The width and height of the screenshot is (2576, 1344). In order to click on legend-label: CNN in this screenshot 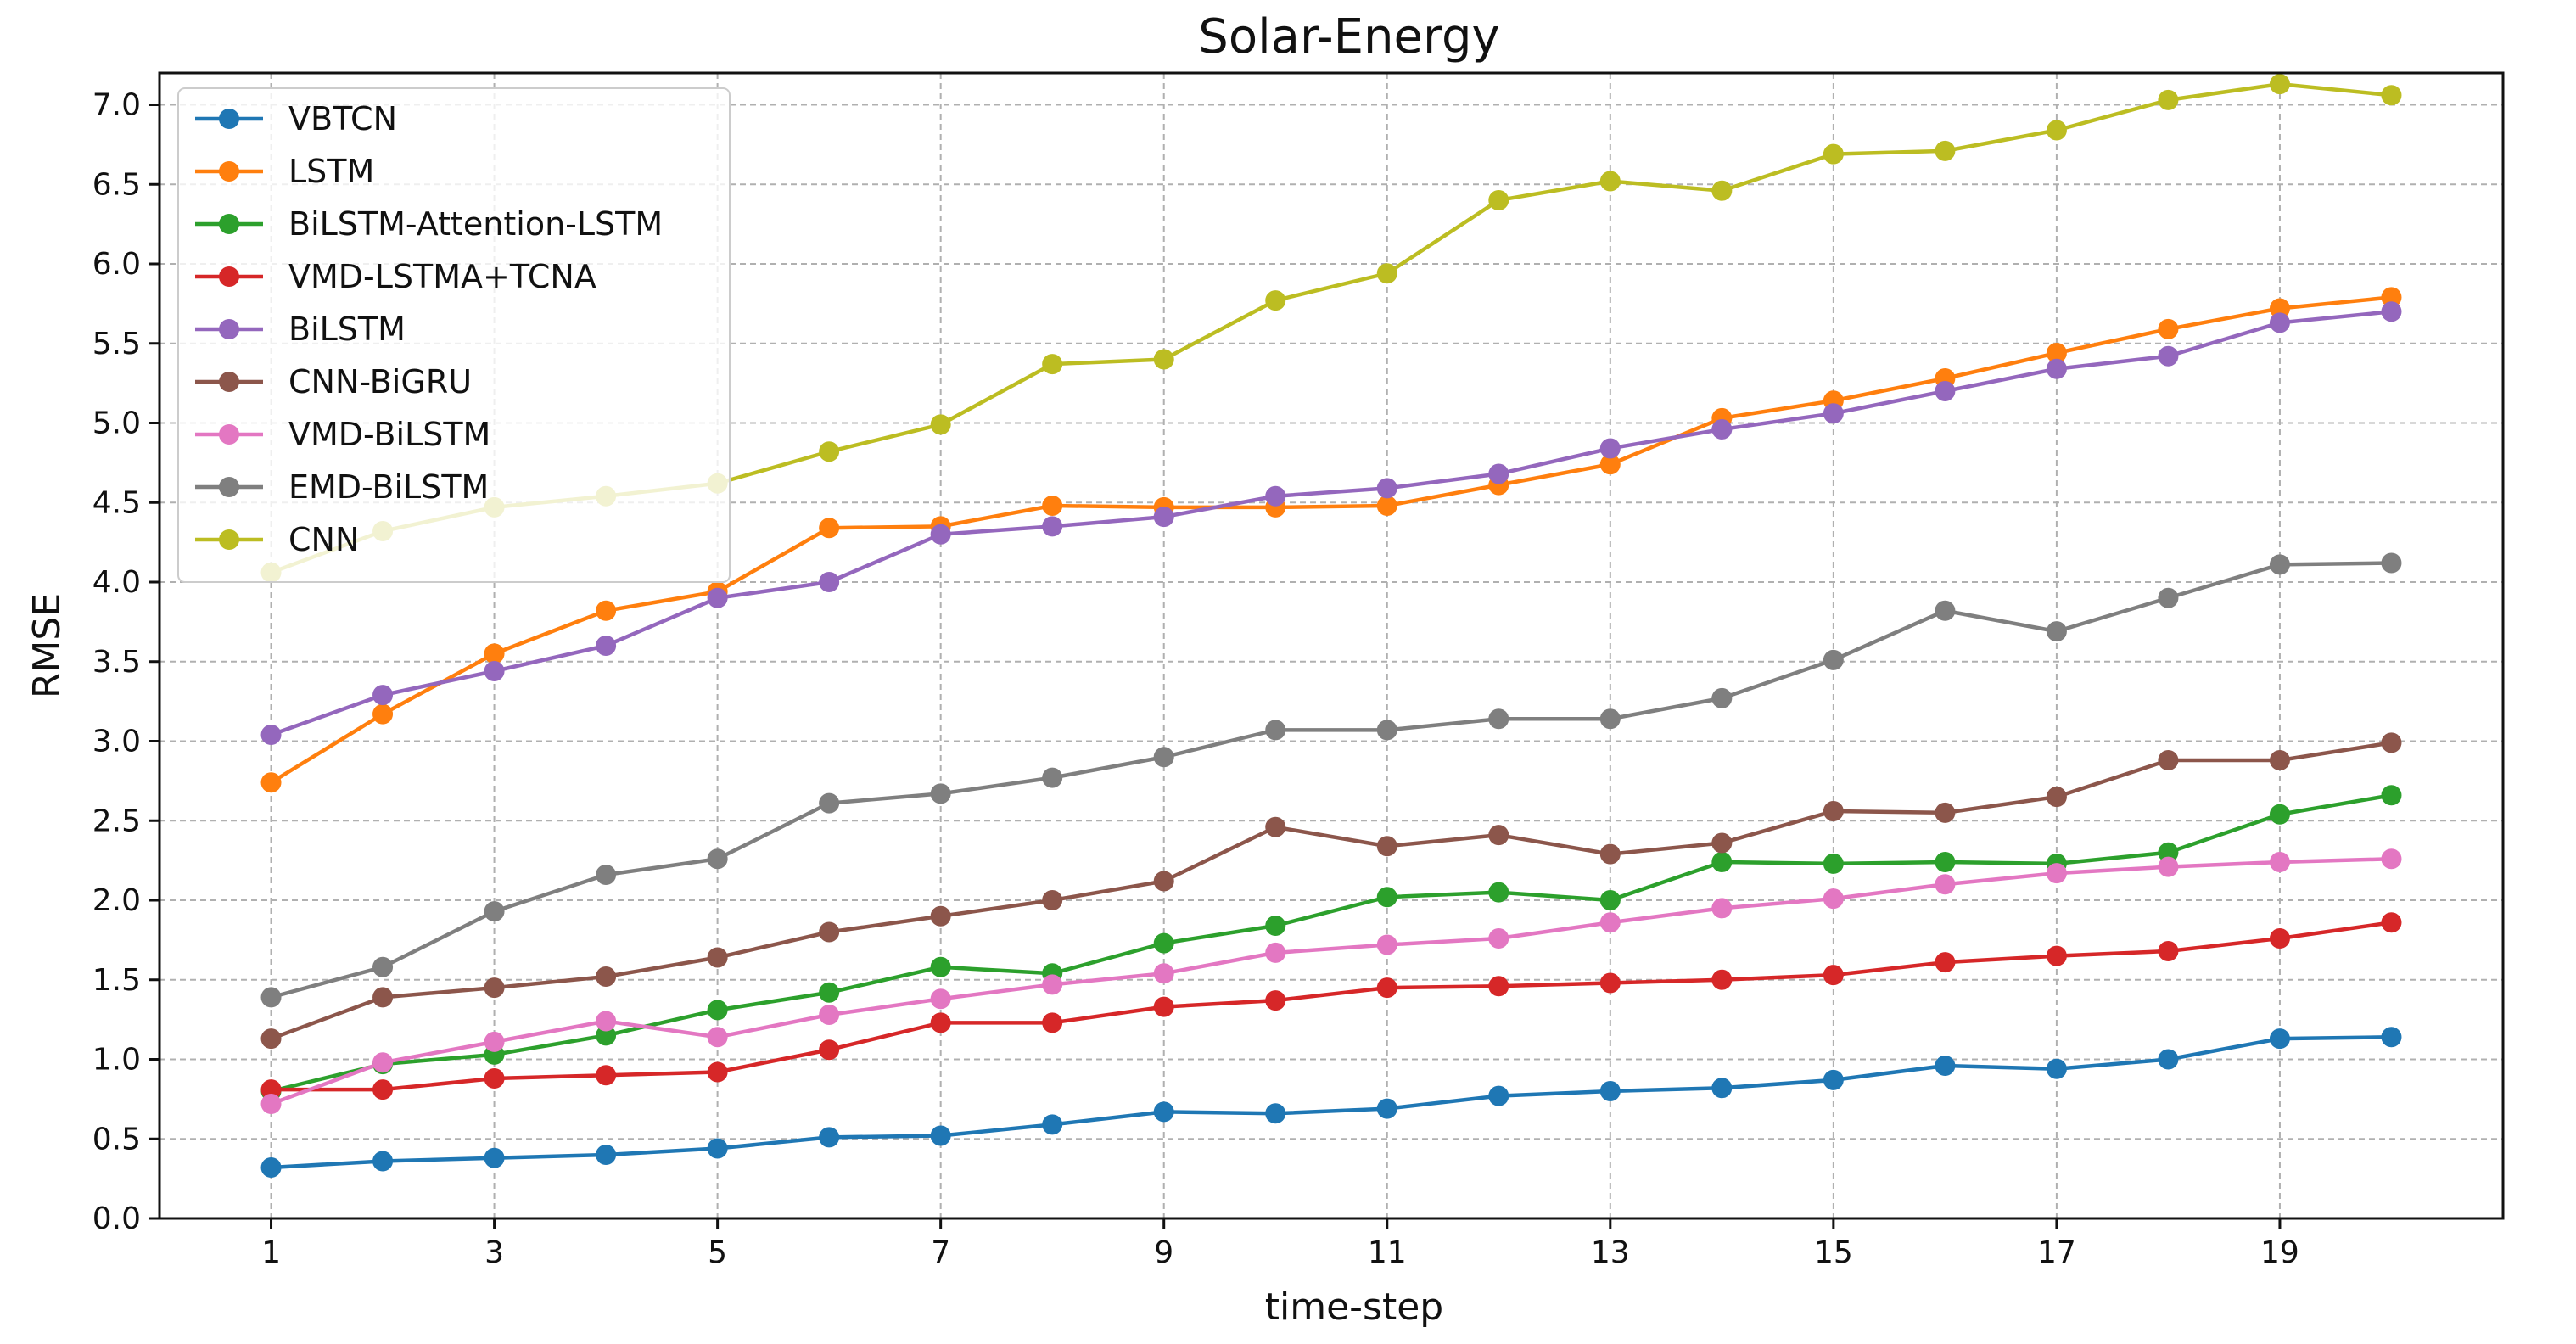, I will do `click(324, 540)`.